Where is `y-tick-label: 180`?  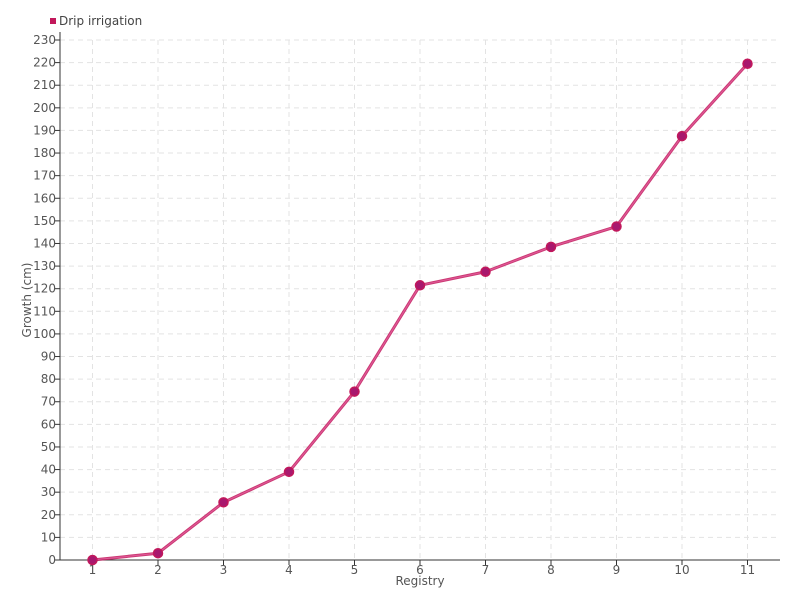 y-tick-label: 180 is located at coordinates (44, 153).